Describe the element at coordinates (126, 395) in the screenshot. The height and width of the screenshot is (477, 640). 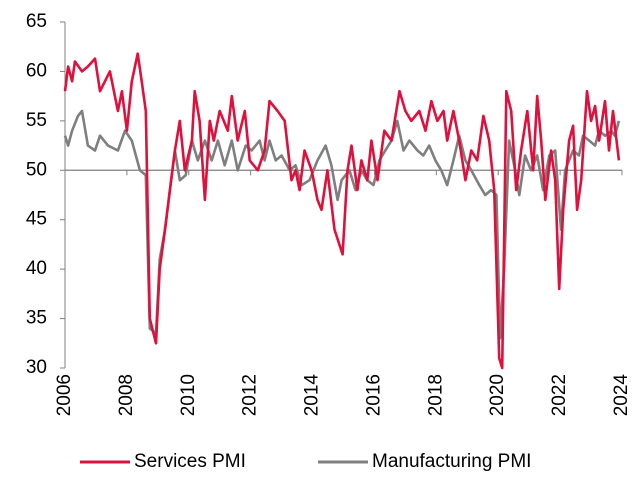
I see `x-tick-label: 2008` at that location.